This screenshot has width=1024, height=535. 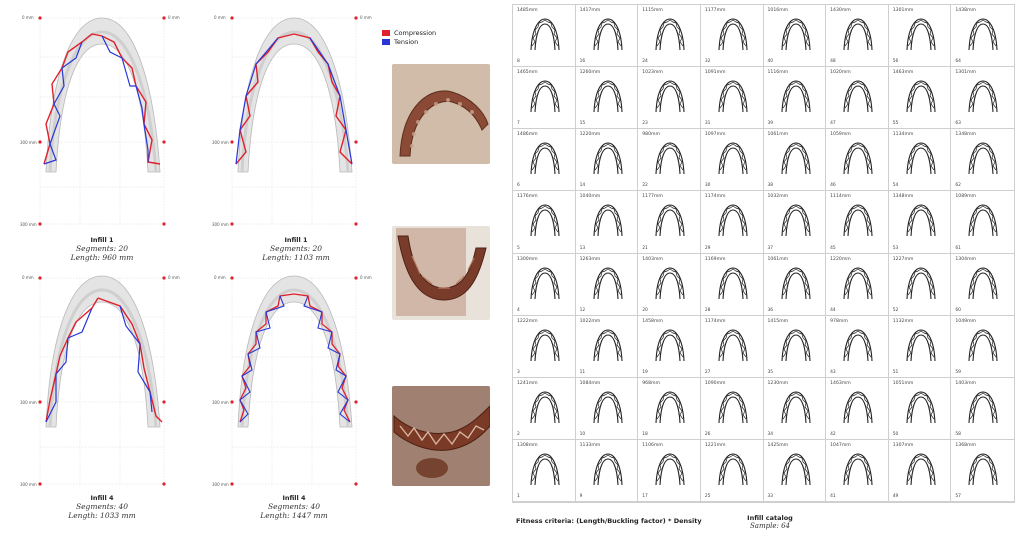 I want to click on cell-index: 47, so click(x=833, y=124).